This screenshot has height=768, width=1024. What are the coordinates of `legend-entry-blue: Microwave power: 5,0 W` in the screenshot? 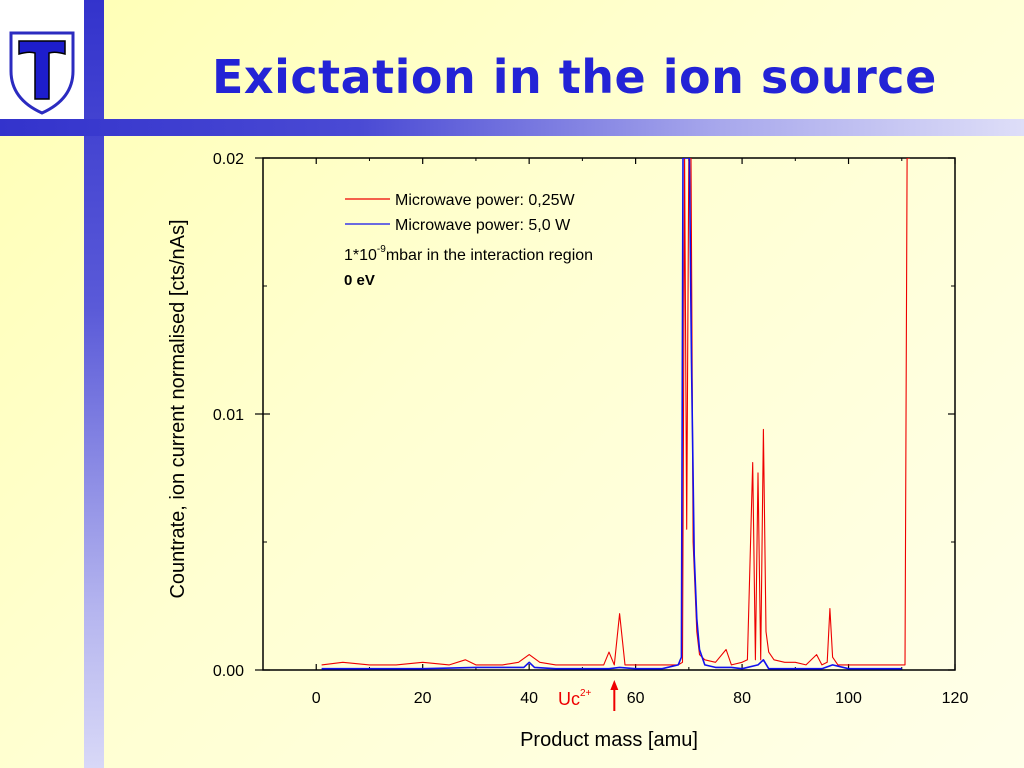 It's located at (483, 225).